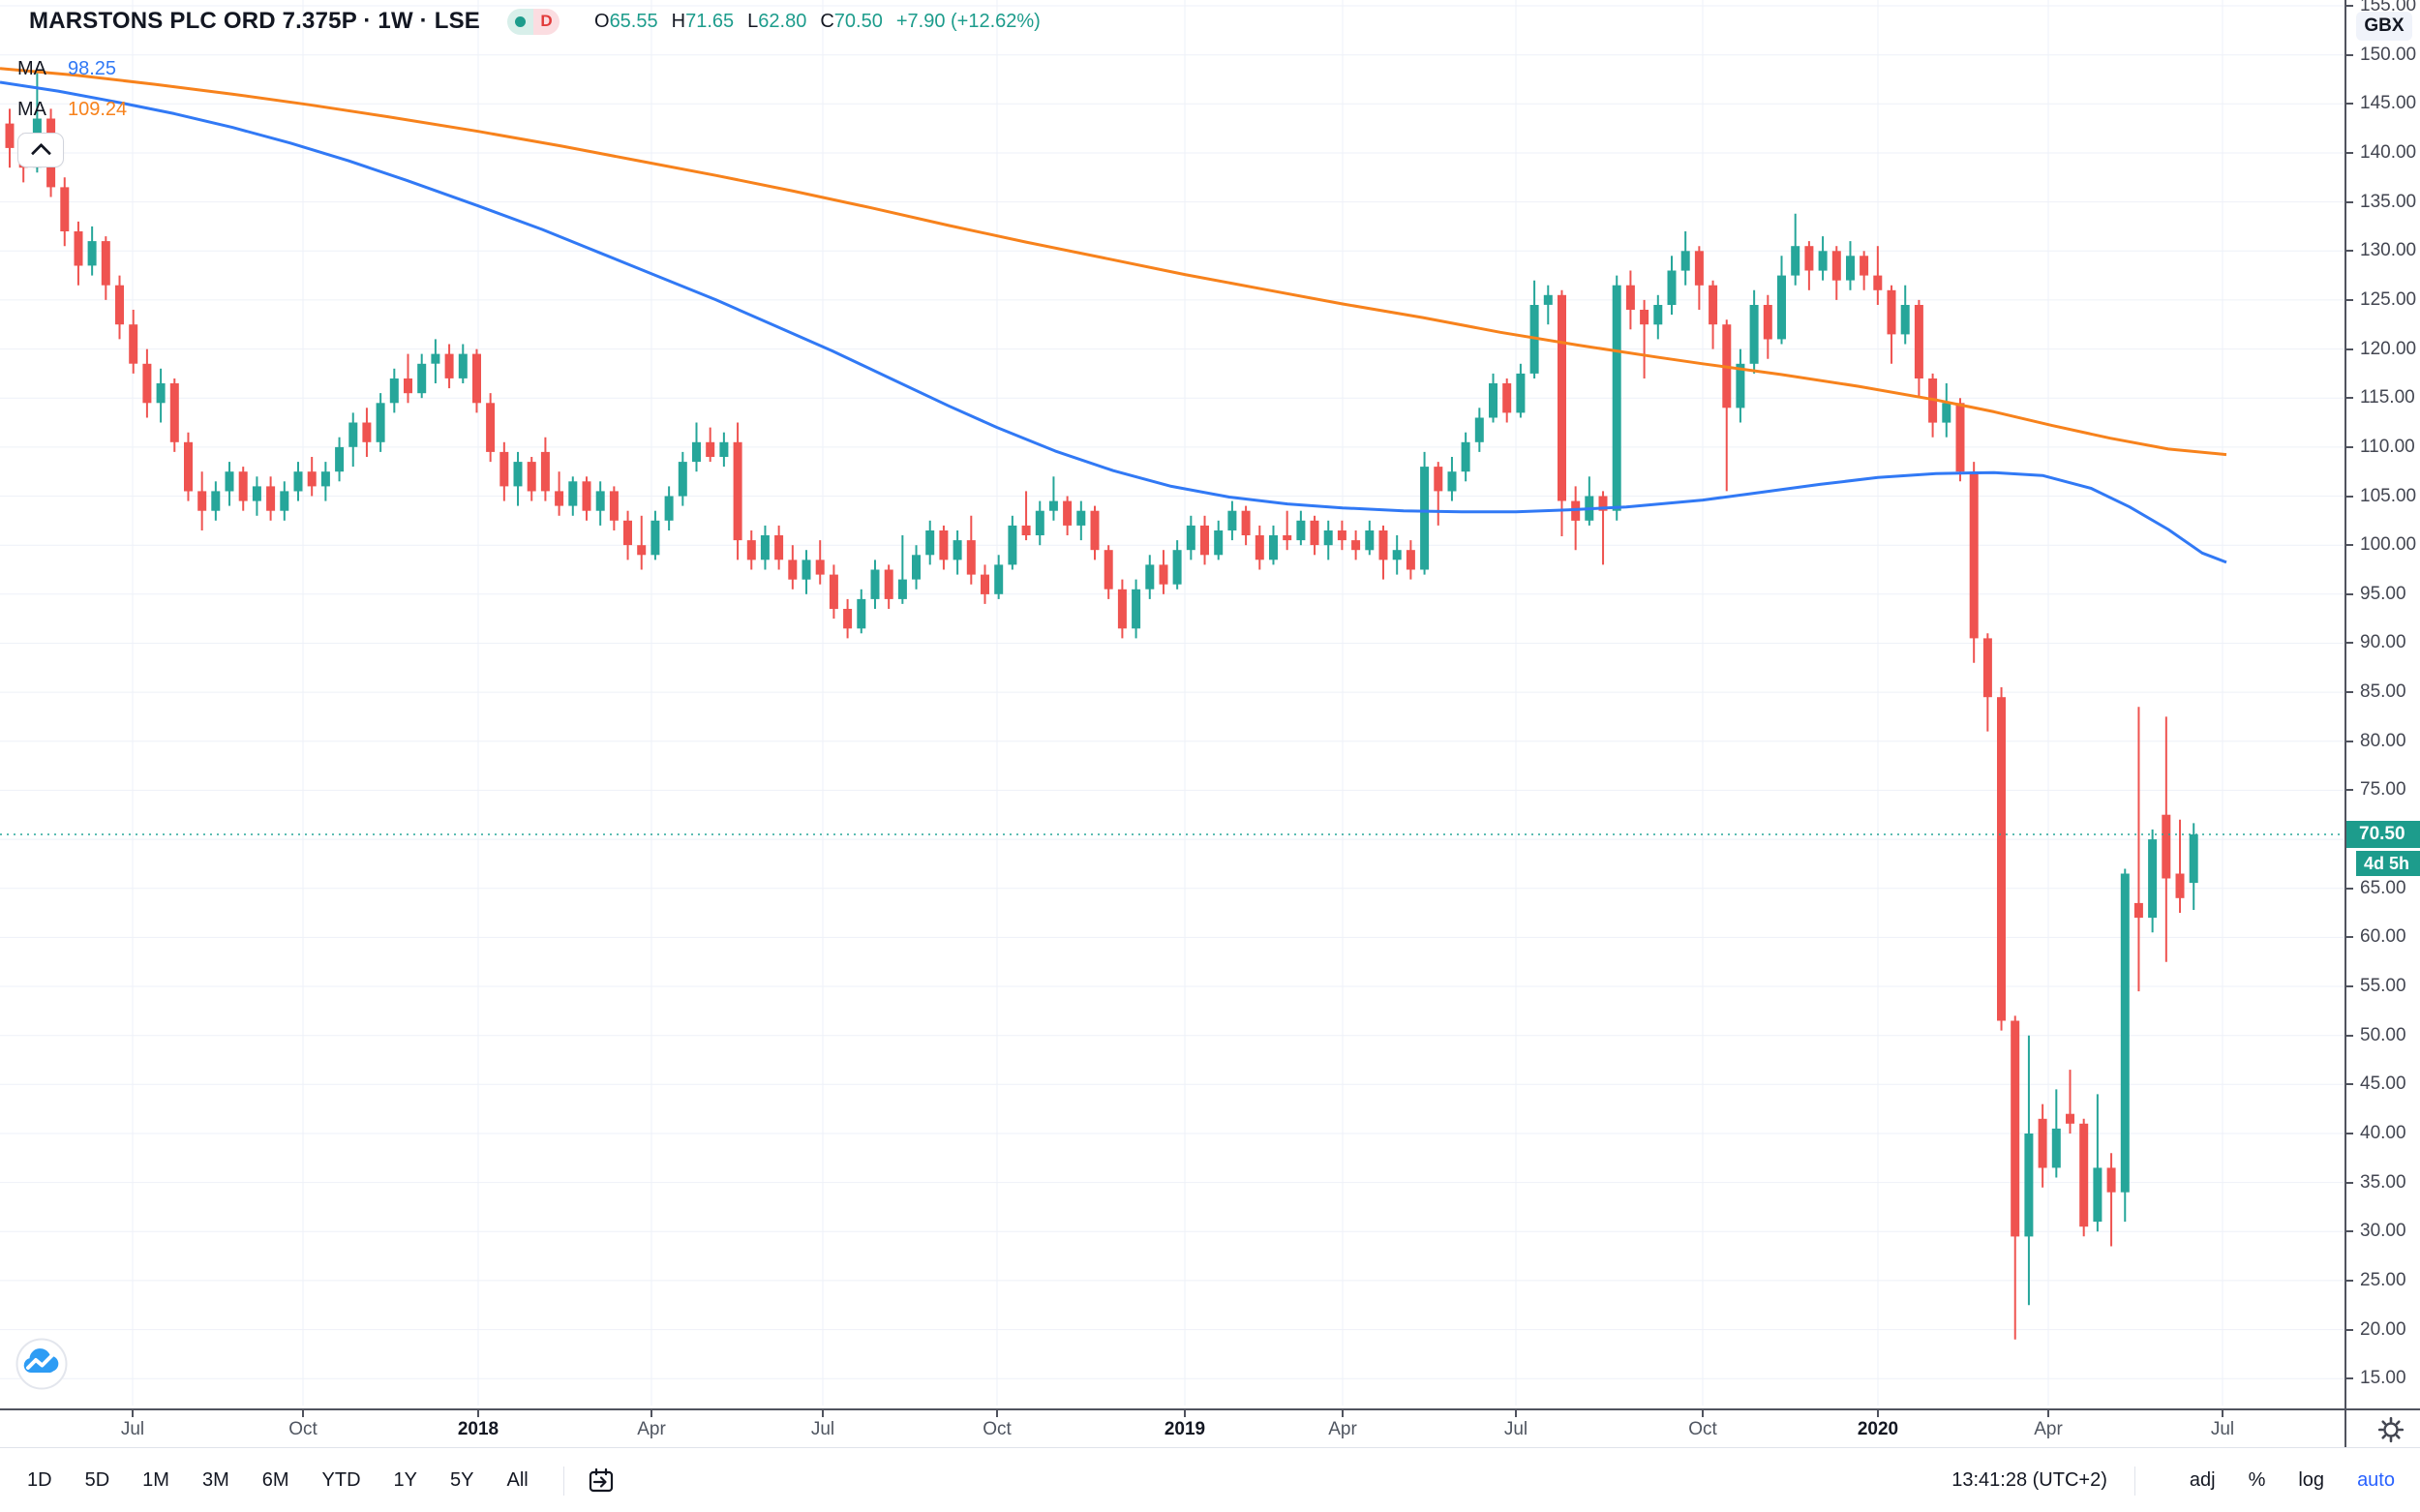  Describe the element at coordinates (254, 21) in the screenshot. I see `symbol-title: MARSTONS PLC ORD 7.375P · 1W · LSE` at that location.